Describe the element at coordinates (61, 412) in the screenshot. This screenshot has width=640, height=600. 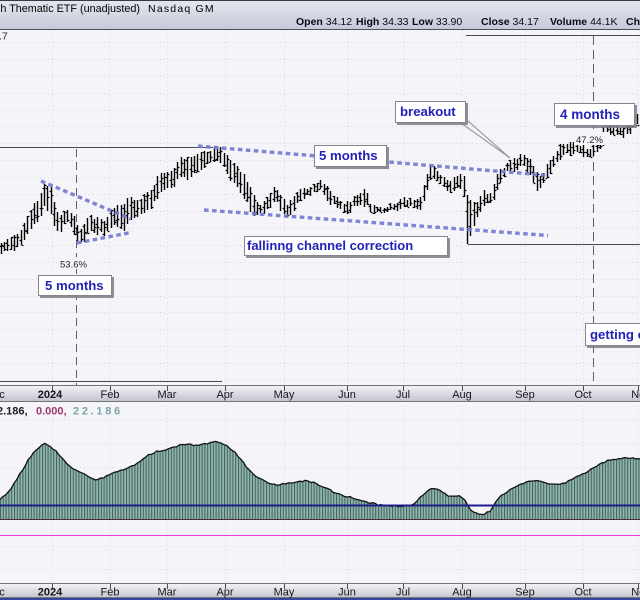
I see `svg-text:2.186,0.000,22.186: 2.186, 0.000, 22.186` at that location.